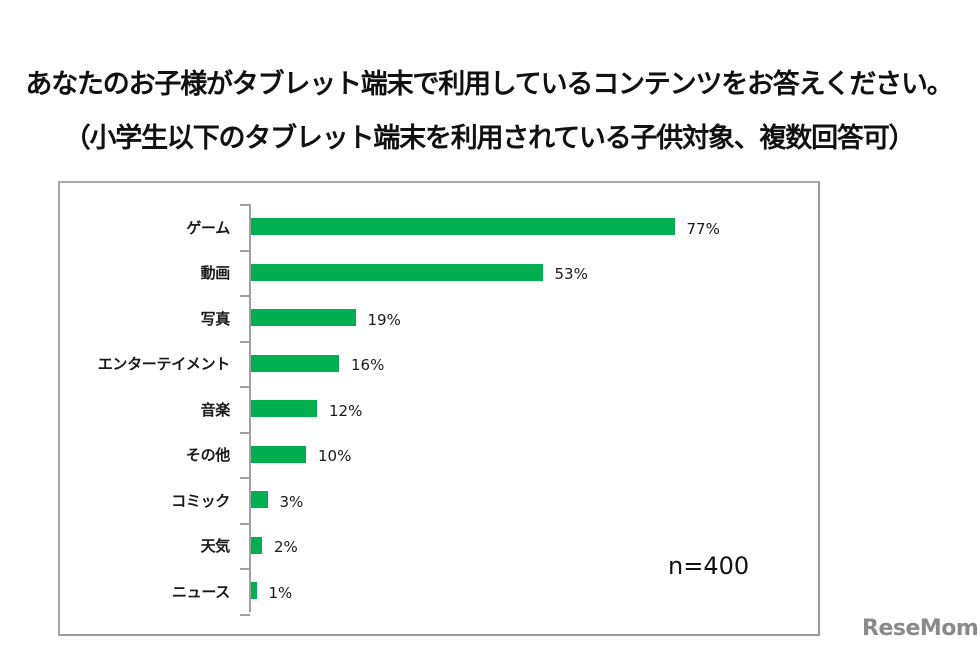 The height and width of the screenshot is (655, 978). What do you see at coordinates (709, 566) in the screenshot?
I see `sample-size-note: n=400` at bounding box center [709, 566].